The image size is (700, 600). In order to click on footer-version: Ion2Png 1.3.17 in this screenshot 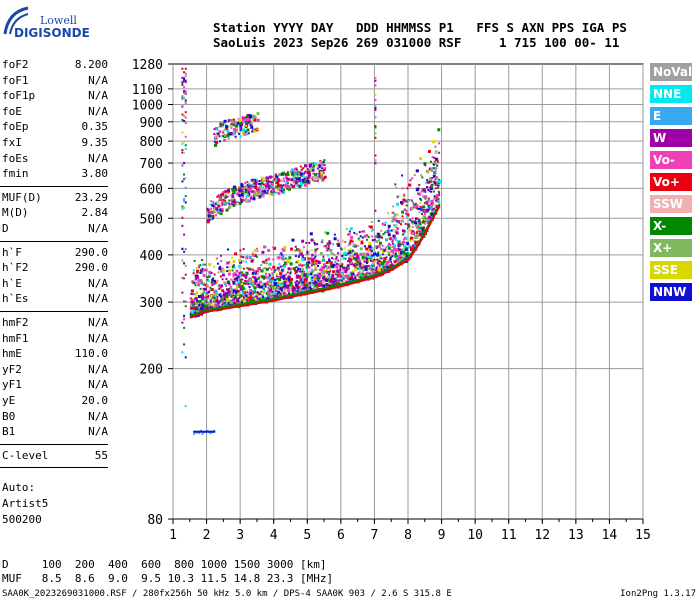, I will do `click(658, 594)`.